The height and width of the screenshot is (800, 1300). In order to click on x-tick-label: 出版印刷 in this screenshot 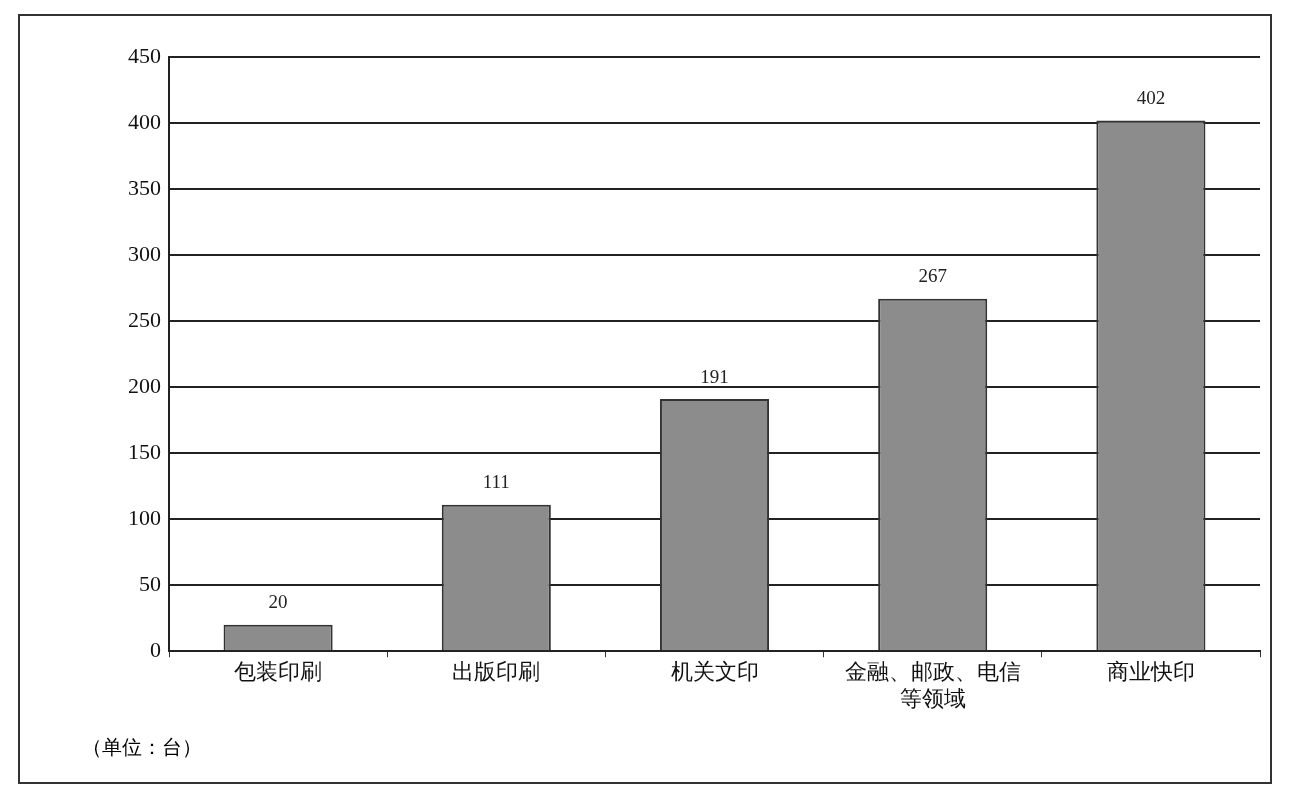, I will do `click(496, 672)`.